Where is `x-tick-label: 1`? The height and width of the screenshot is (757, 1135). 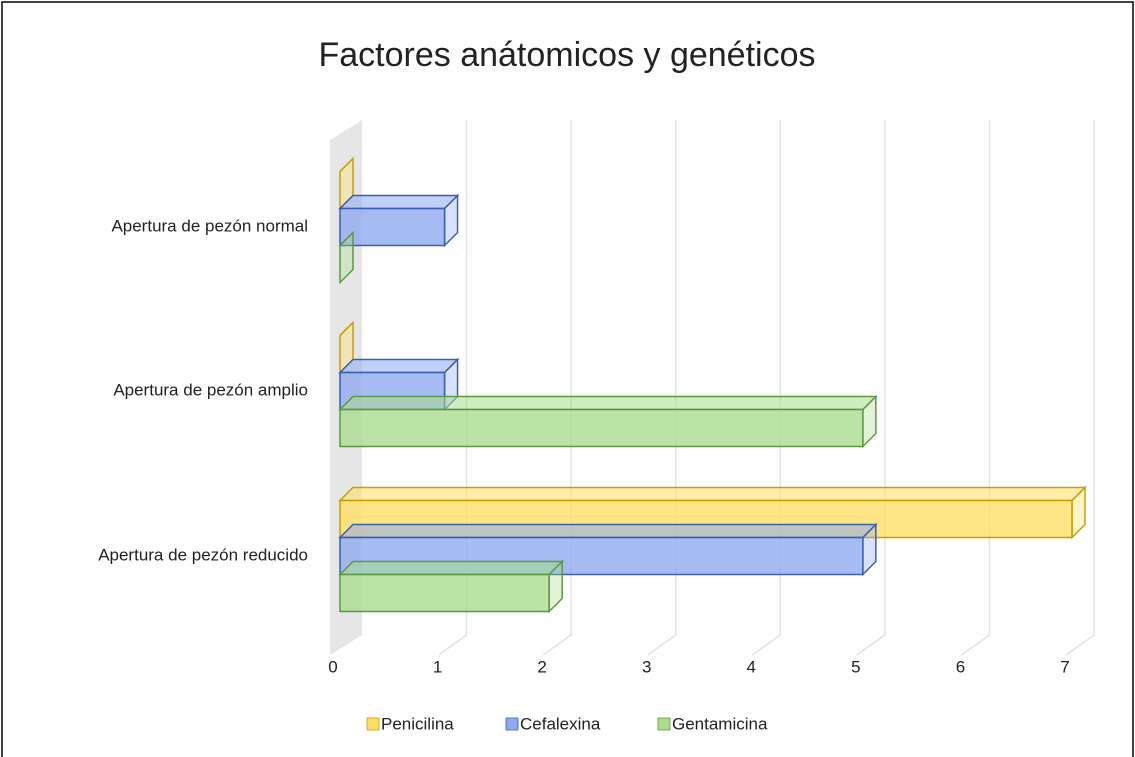 x-tick-label: 1 is located at coordinates (437, 666).